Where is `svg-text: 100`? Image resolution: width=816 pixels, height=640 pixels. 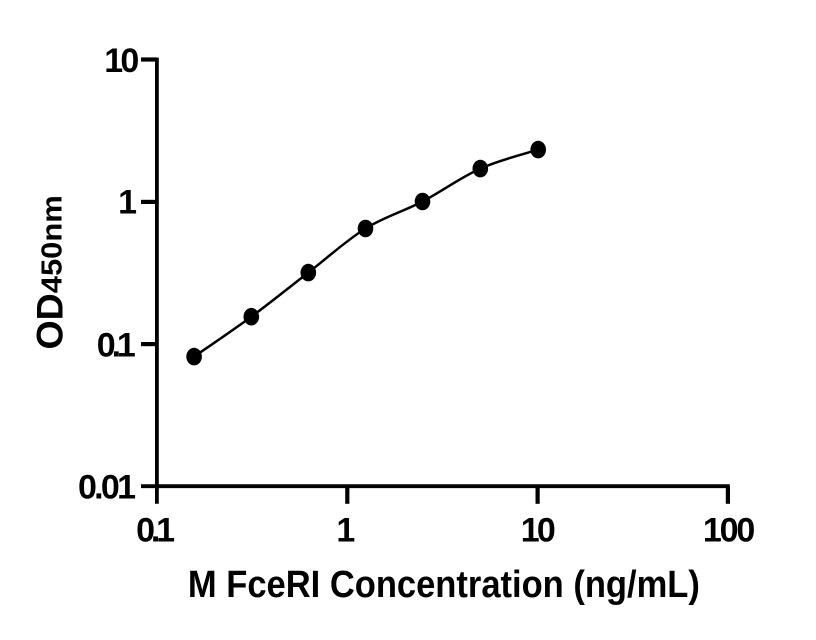
svg-text: 100 is located at coordinates (729, 530).